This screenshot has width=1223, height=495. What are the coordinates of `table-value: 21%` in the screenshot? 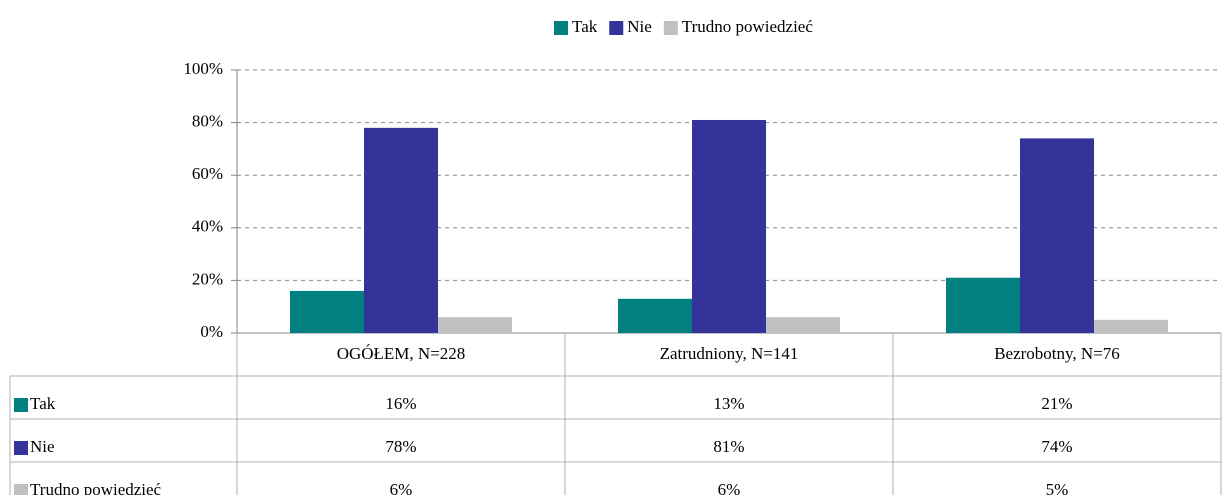 It's located at (1056, 403).